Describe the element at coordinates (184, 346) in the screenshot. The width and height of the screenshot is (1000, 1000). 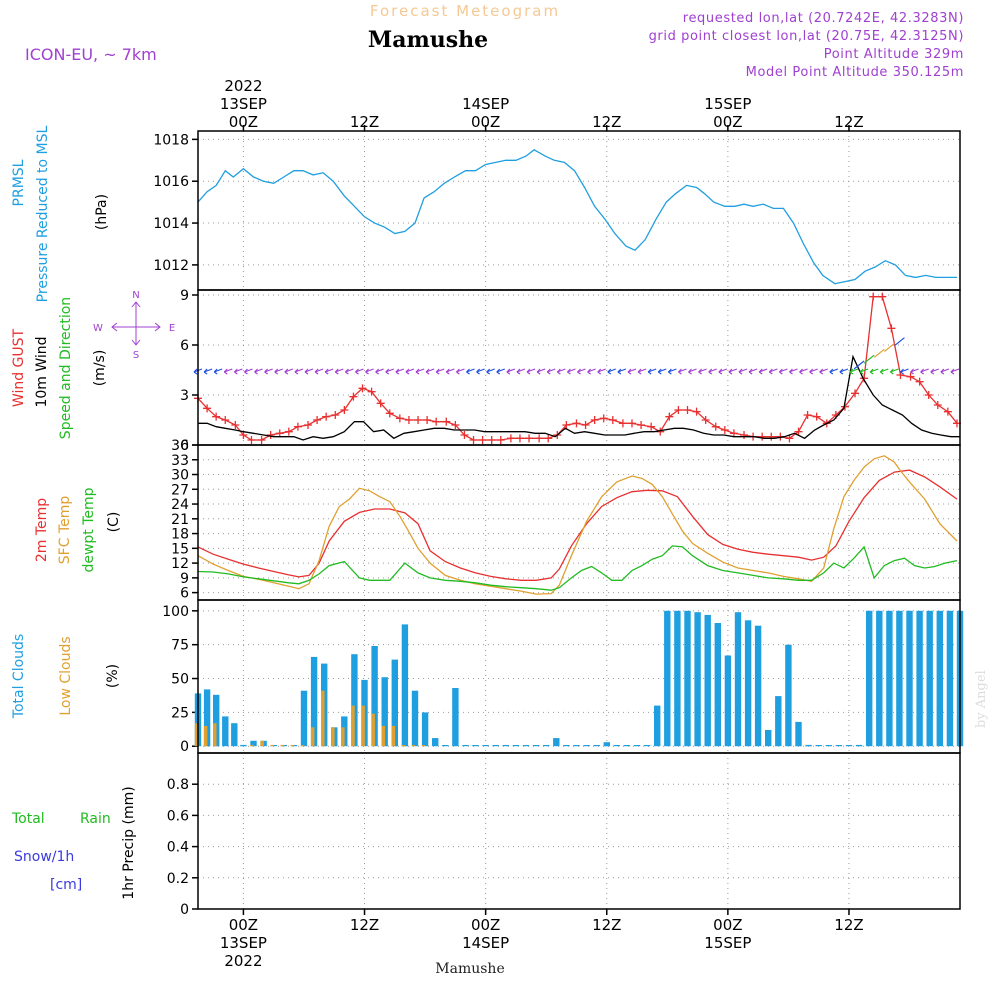
I see `y-tick-label: 6` at that location.